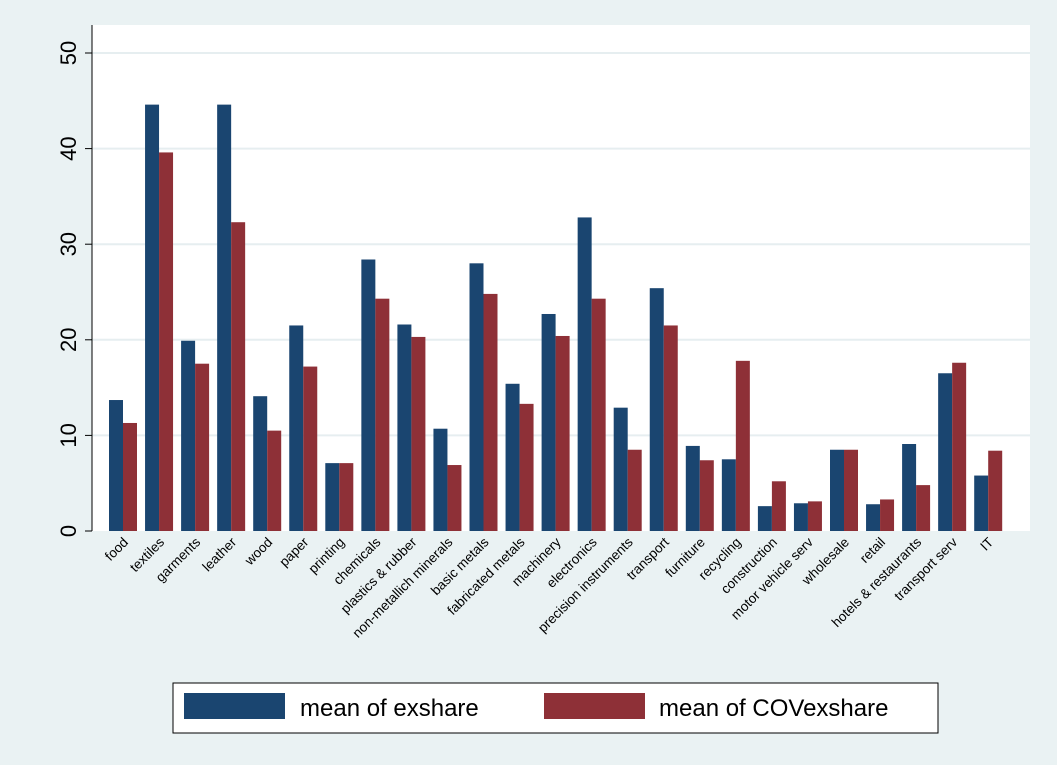  I want to click on y-tick-label: 0, so click(68, 531).